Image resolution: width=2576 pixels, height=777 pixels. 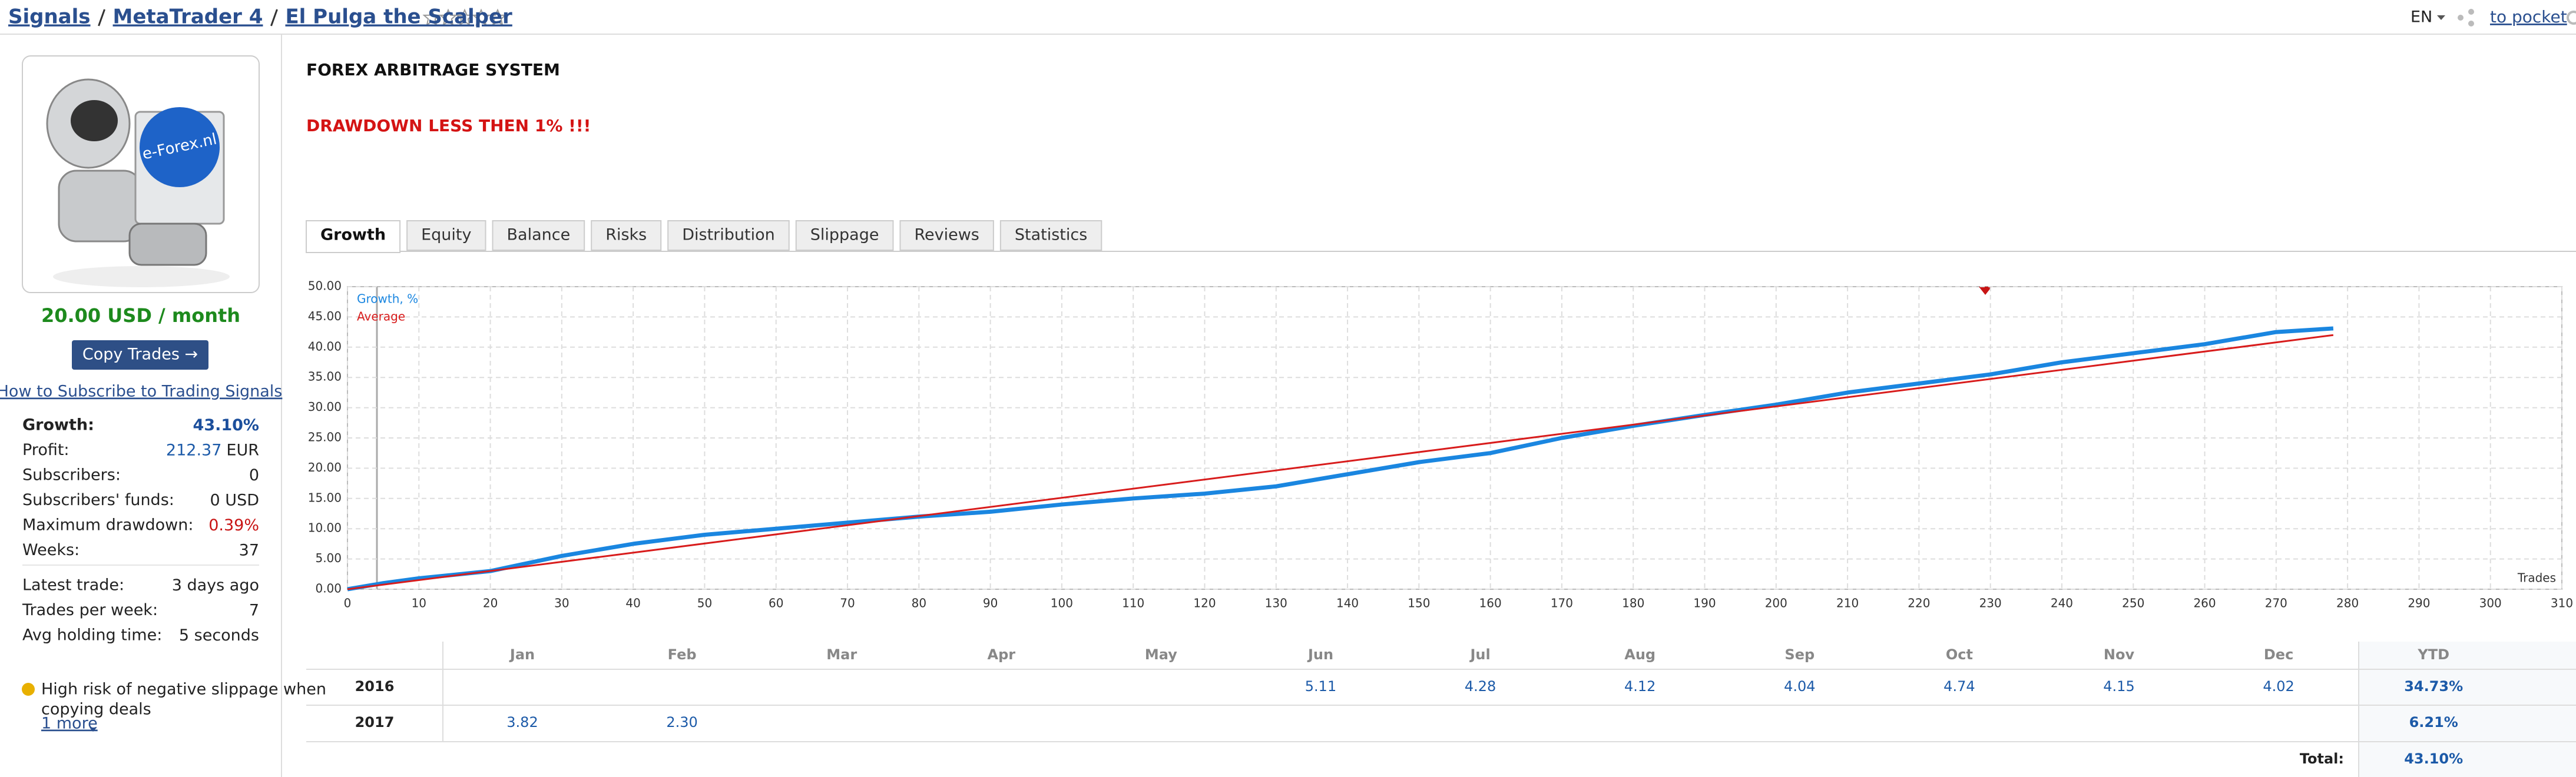 I want to click on tab-label: Balance, so click(x=539, y=235).